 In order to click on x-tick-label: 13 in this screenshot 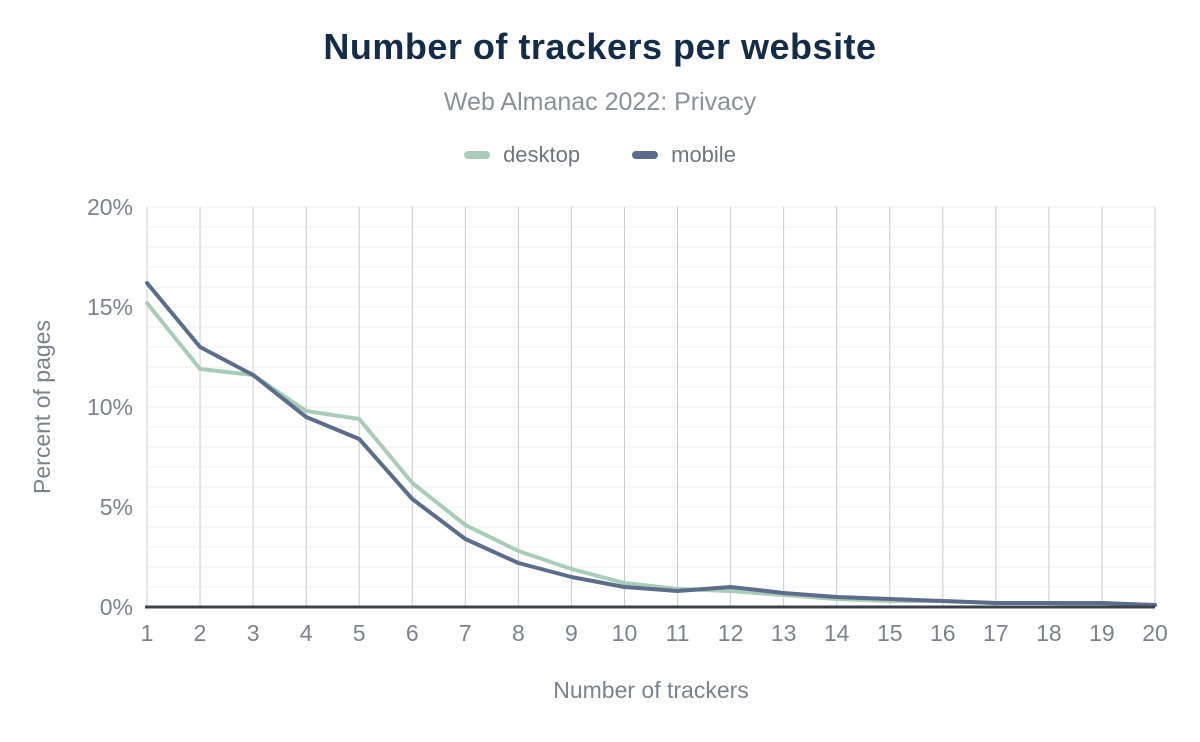, I will do `click(784, 633)`.